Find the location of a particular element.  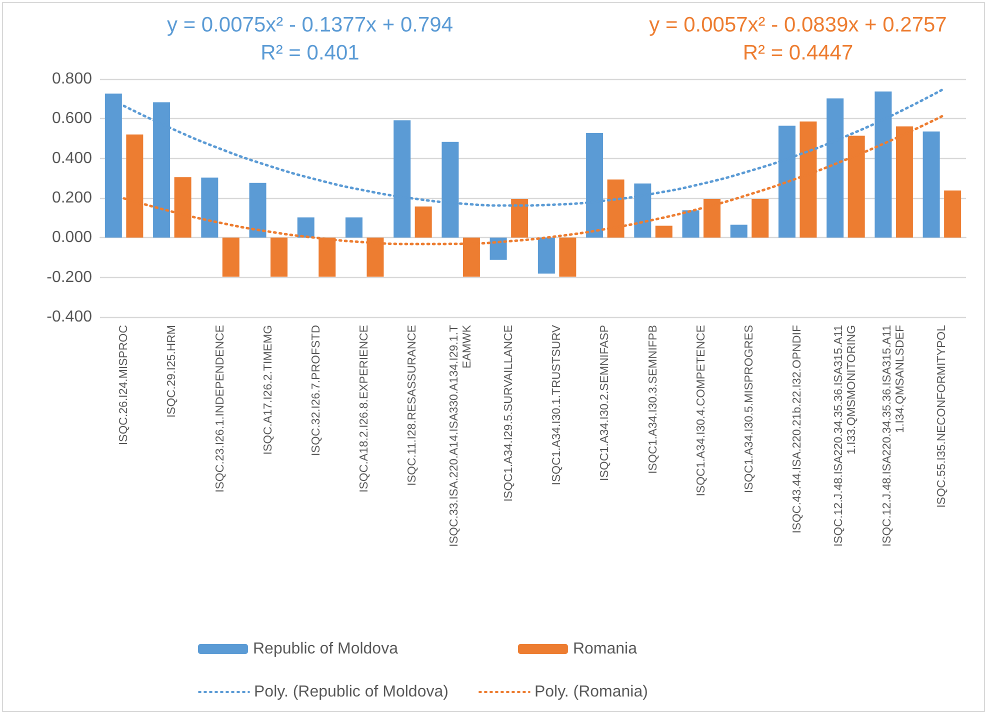

text: y = 0.0057x² - 0.0839x + 0.2757 R² = 0.4447 is located at coordinates (798, 39).